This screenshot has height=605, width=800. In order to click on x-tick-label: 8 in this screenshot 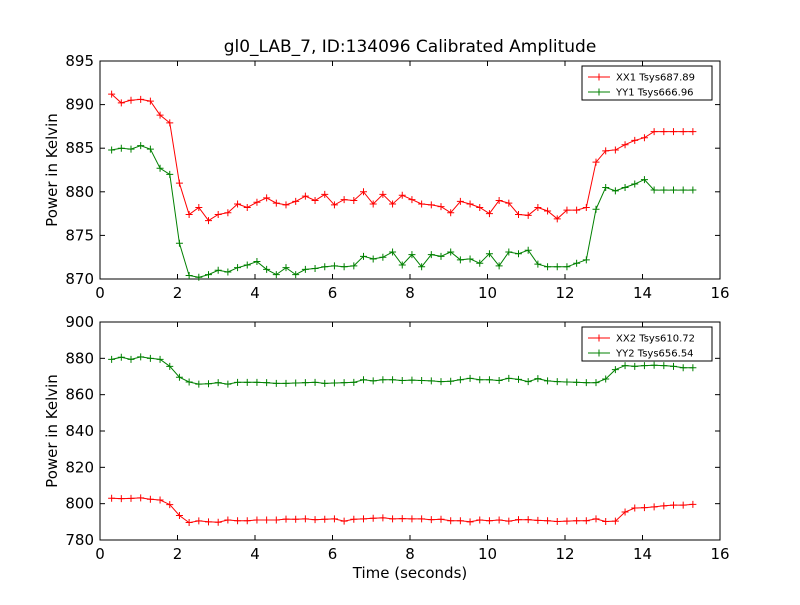, I will do `click(410, 293)`.